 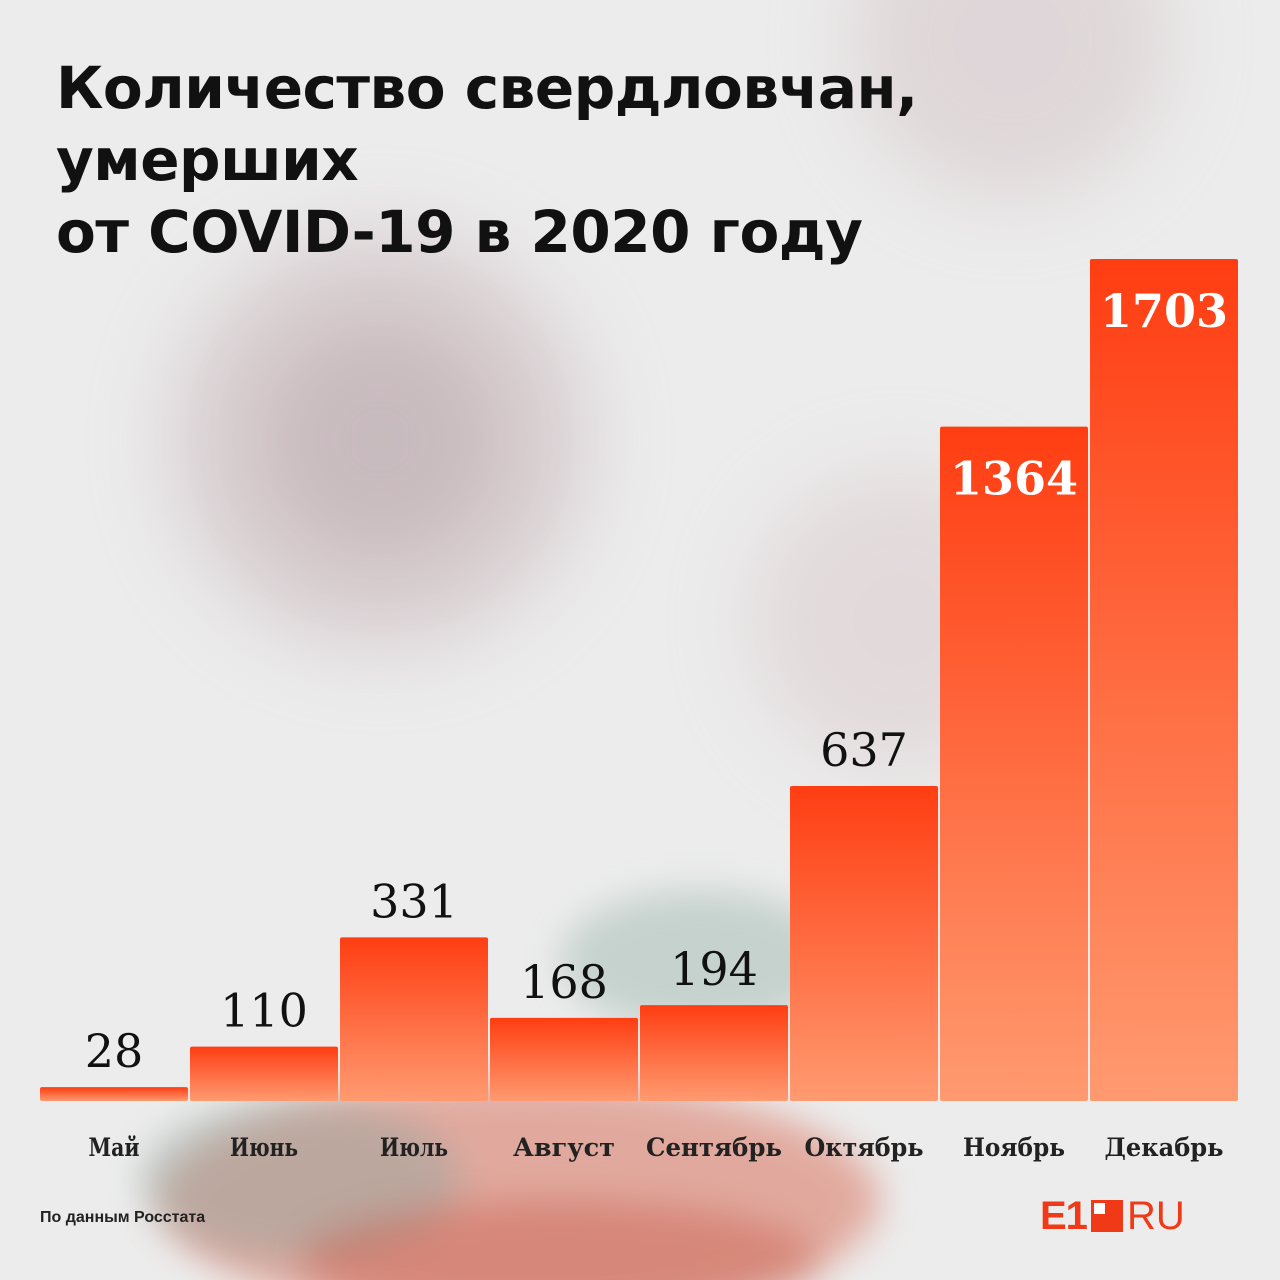 What do you see at coordinates (414, 1147) in the screenshot?
I see `category-label-3: Июль` at bounding box center [414, 1147].